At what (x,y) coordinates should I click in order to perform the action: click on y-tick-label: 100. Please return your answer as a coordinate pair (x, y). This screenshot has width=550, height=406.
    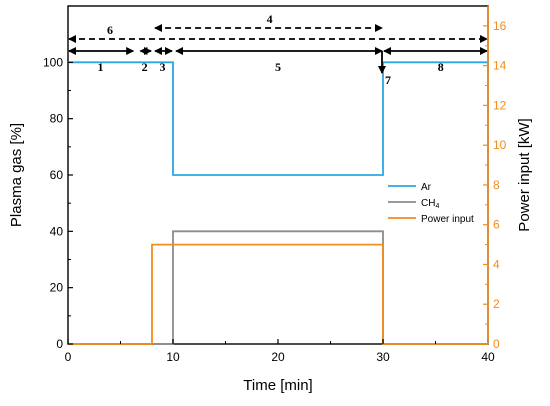
    Looking at the image, I should click on (53, 62).